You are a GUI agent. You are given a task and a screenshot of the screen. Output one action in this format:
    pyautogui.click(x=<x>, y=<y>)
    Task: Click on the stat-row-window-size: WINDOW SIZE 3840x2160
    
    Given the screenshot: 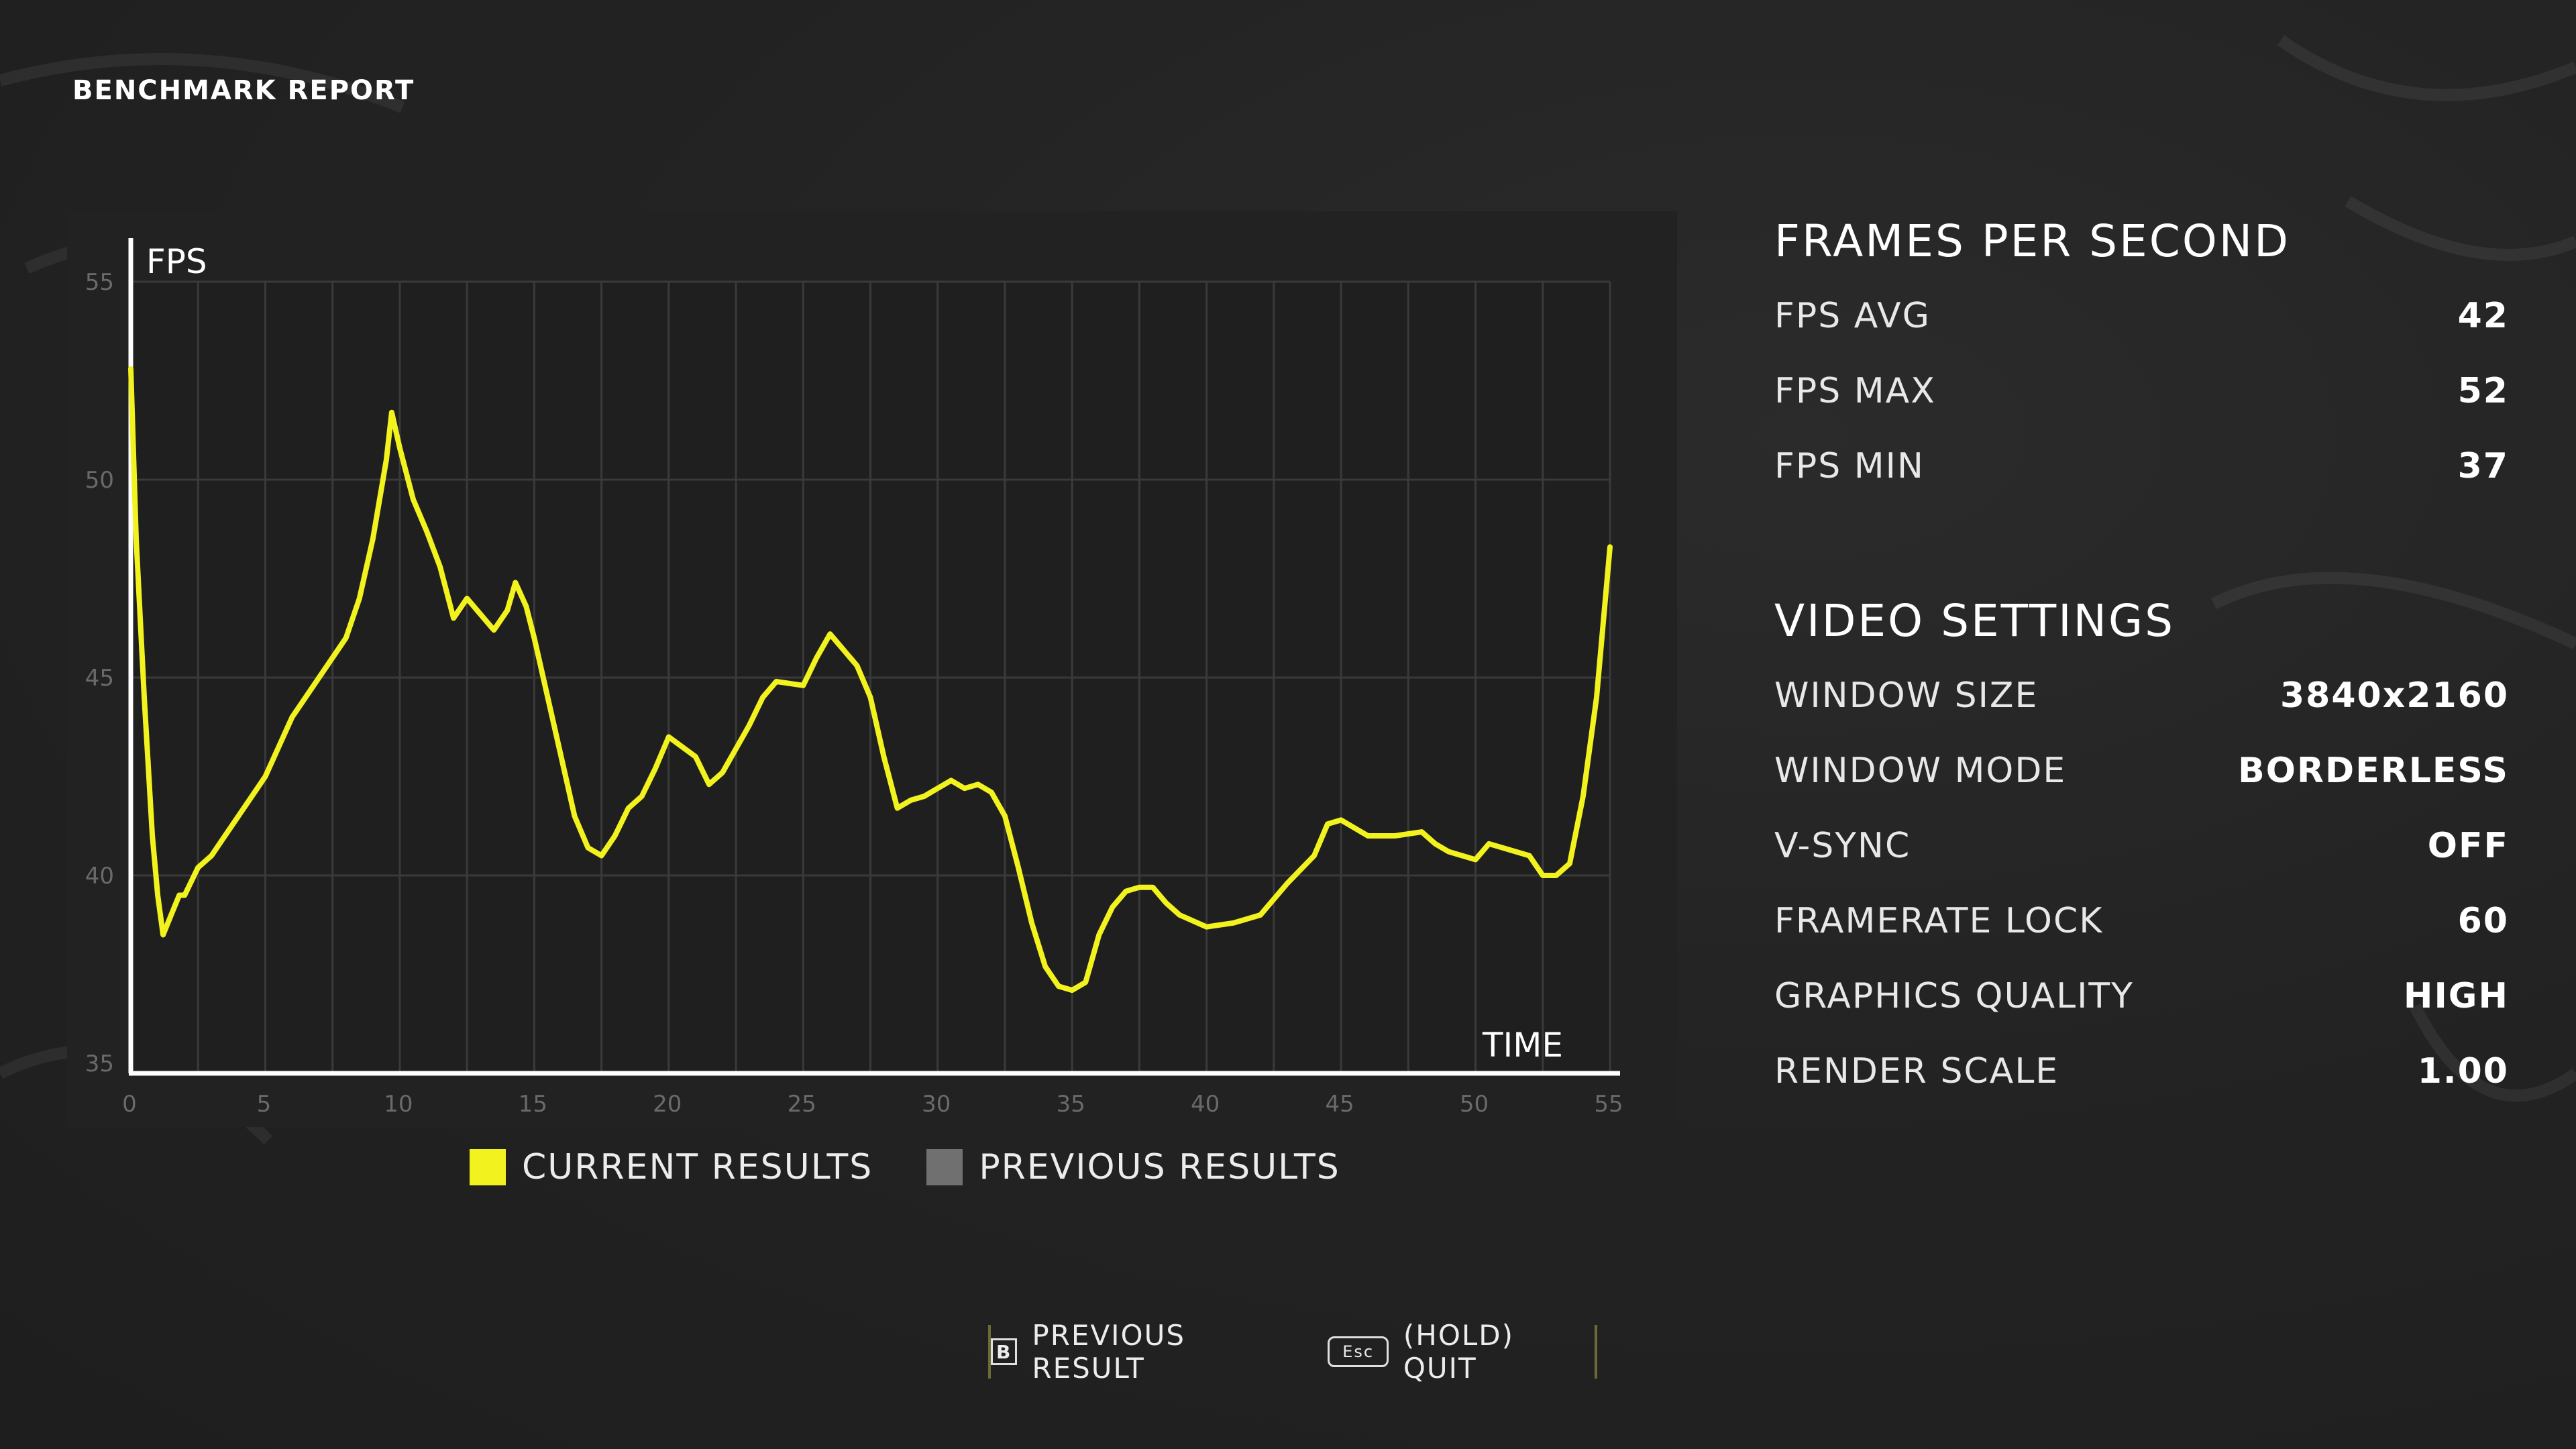 What is the action you would take?
    pyautogui.click(x=2141, y=695)
    